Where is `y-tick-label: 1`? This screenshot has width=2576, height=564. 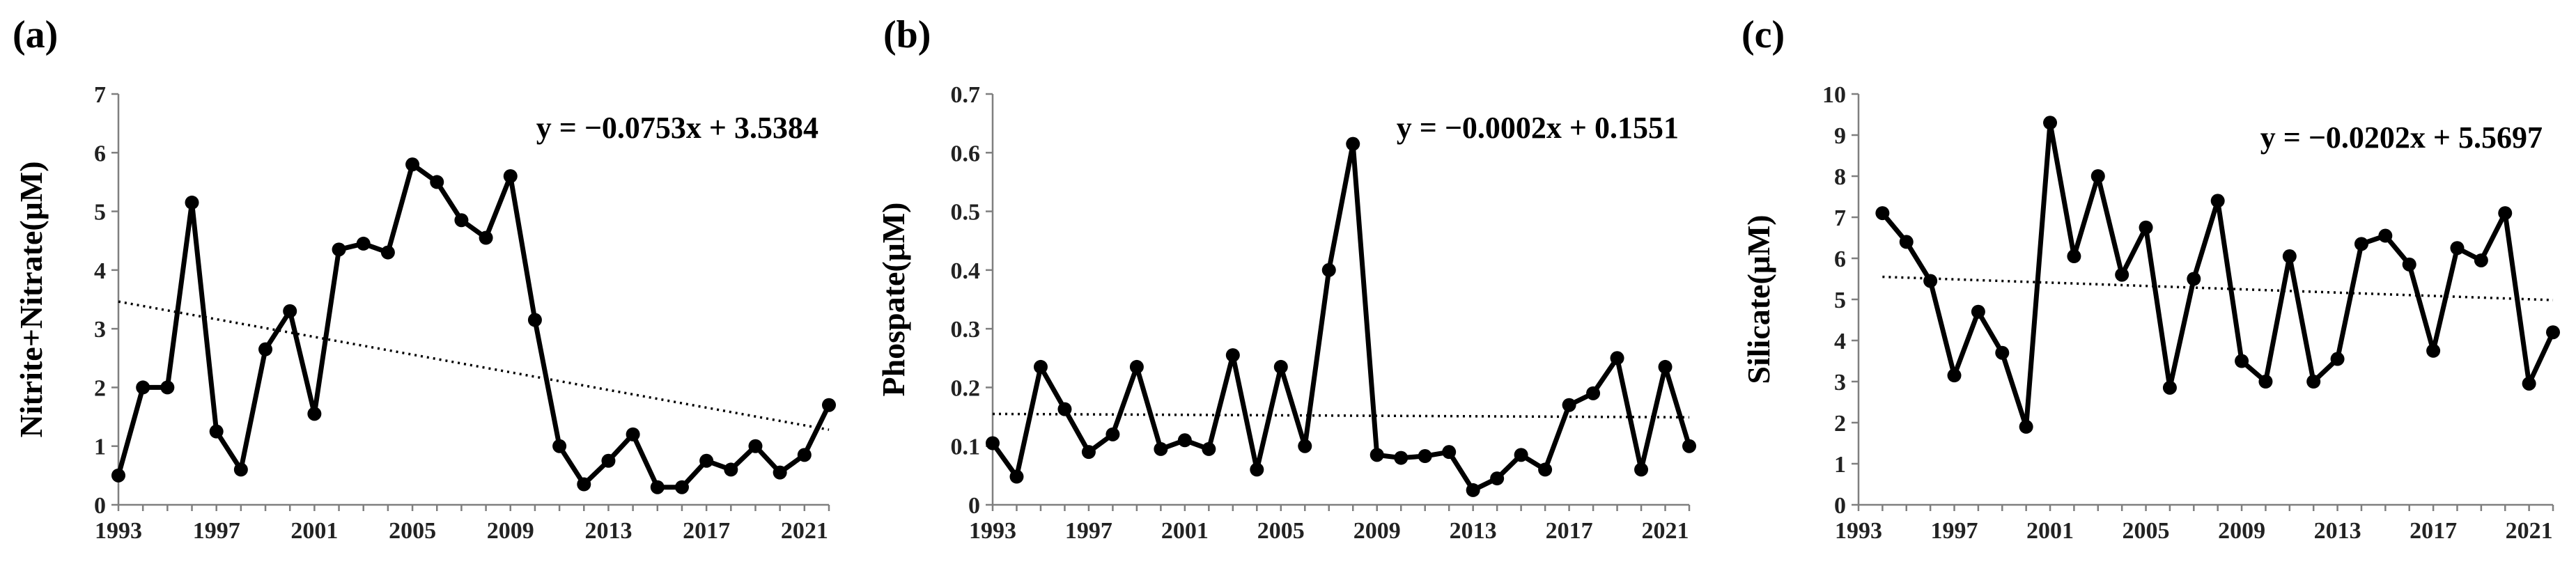
y-tick-label: 1 is located at coordinates (100, 447).